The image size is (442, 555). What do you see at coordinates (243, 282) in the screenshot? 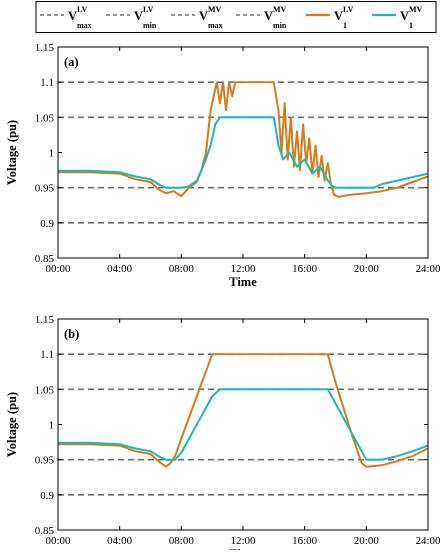
I see `x-axis-label: Time` at bounding box center [243, 282].